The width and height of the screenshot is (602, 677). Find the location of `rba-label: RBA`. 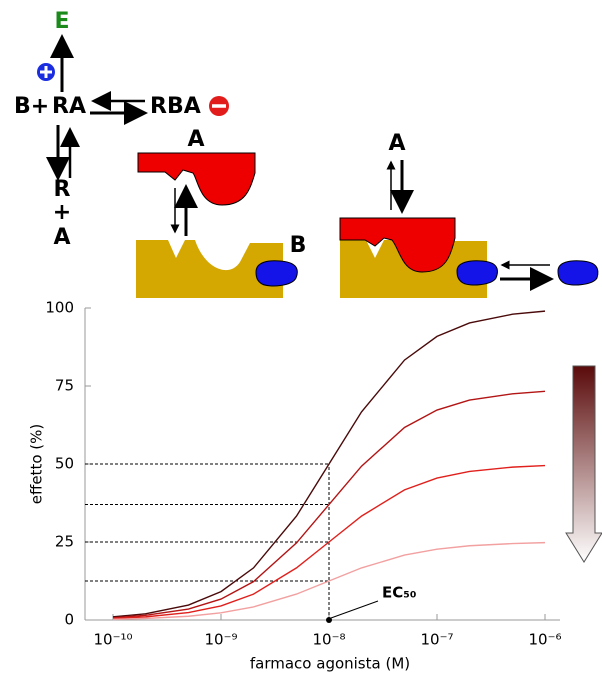

rba-label: RBA is located at coordinates (175, 106).